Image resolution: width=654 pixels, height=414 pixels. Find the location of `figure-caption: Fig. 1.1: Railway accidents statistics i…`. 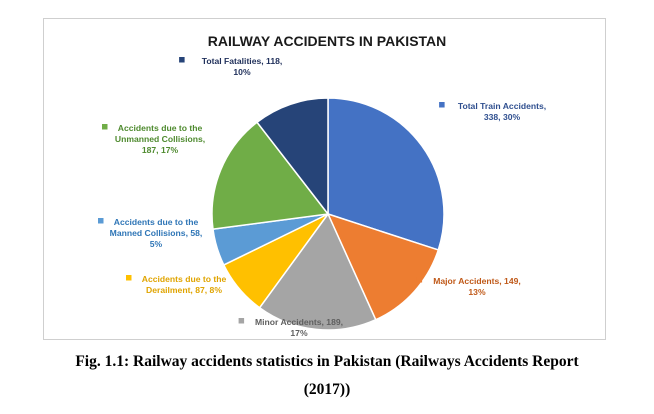

figure-caption: Fig. 1.1: Railway accidents statistics i… is located at coordinates (327, 376).